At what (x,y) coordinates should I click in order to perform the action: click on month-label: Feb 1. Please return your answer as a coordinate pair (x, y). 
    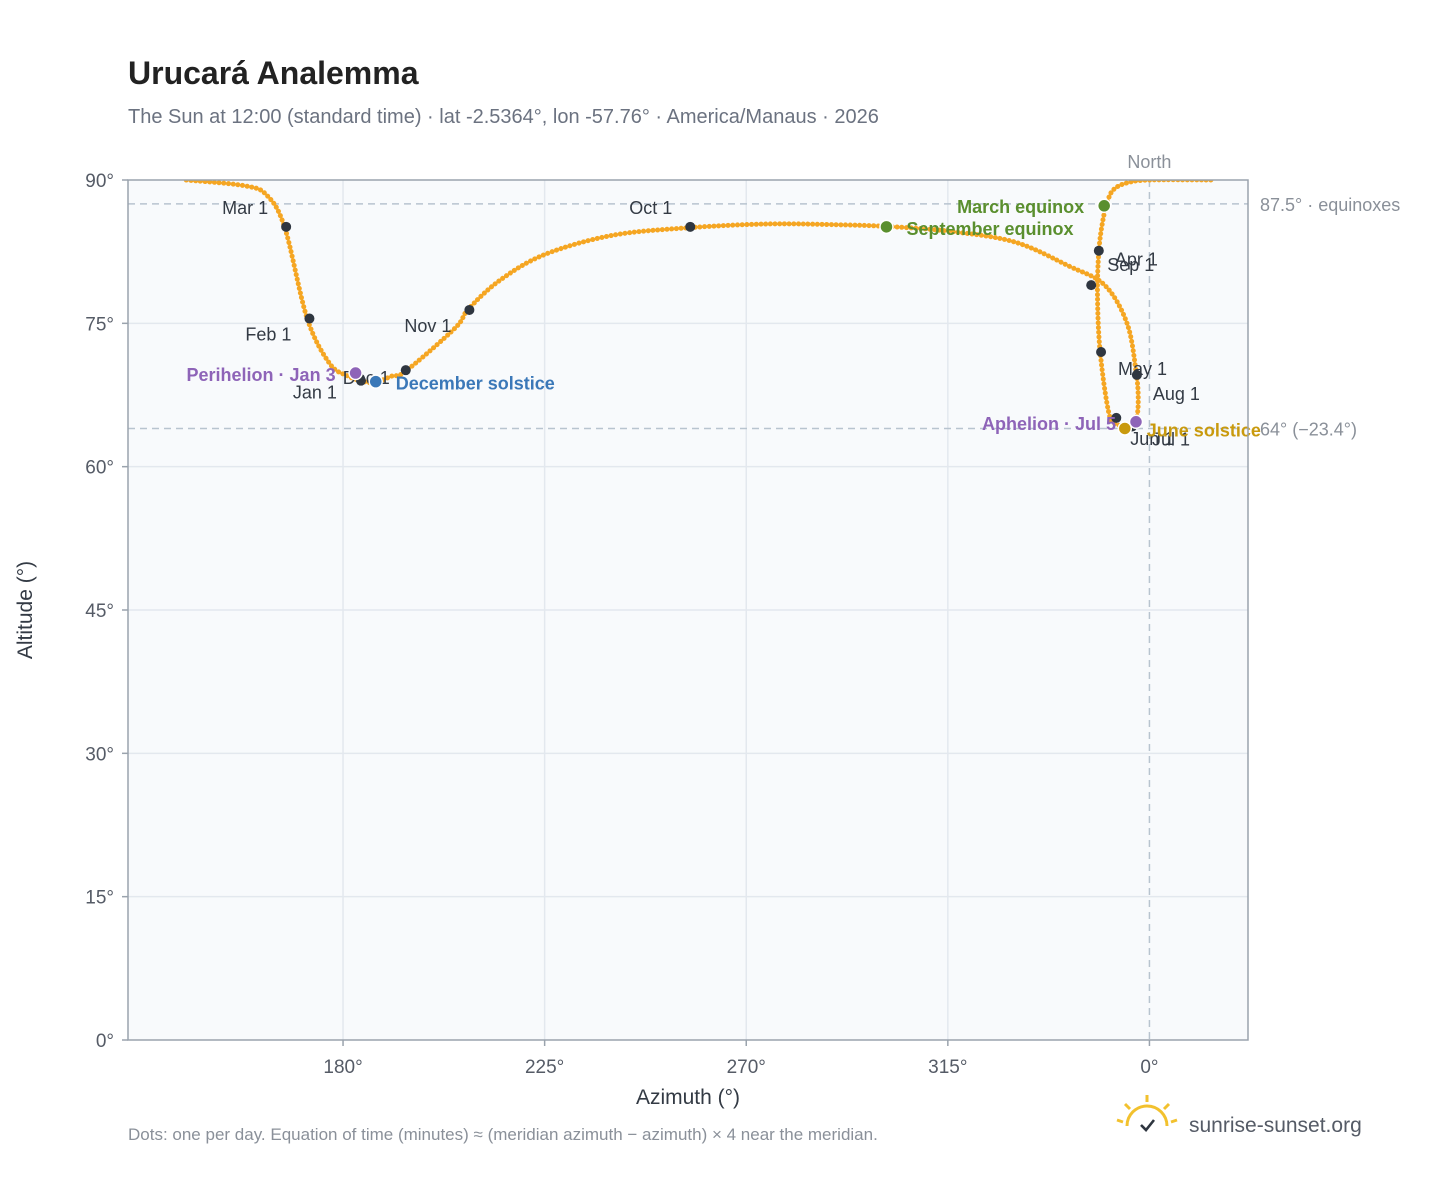
    Looking at the image, I should click on (268, 335).